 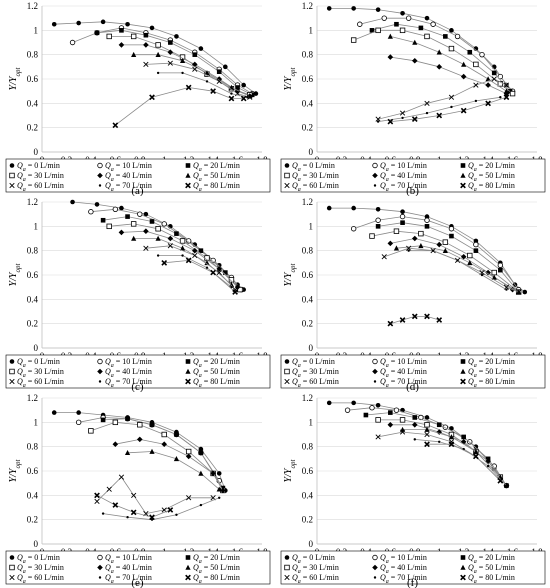 I want to click on y-tick-label: 1.2, so click(x=307, y=202).